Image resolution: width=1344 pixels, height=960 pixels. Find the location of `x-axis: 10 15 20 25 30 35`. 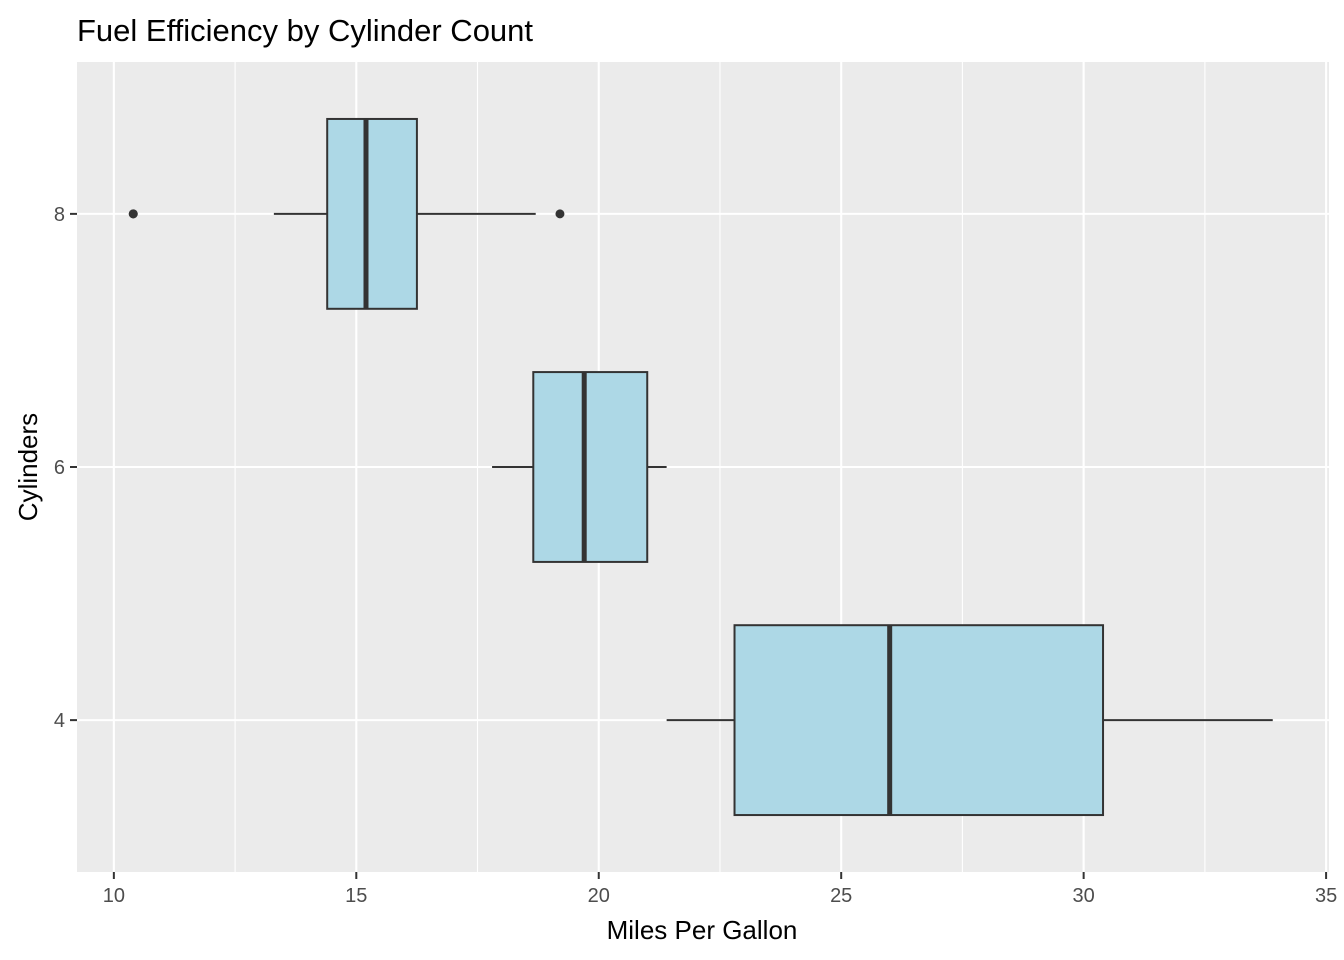

x-axis: 10 15 20 25 30 35 is located at coordinates (720, 889).